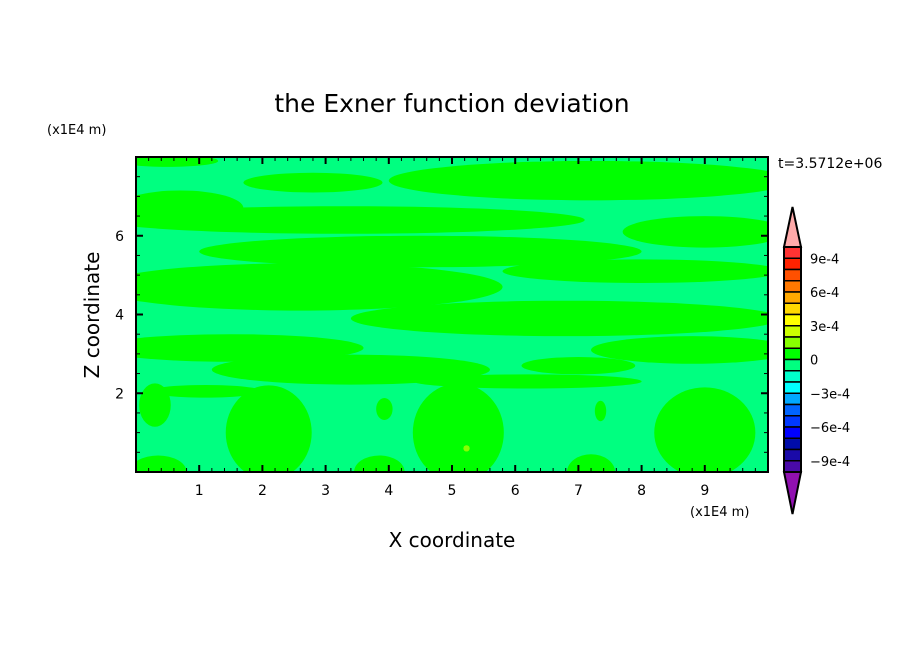 The image size is (904, 654). I want to click on x-tick-label: 3, so click(325, 491).